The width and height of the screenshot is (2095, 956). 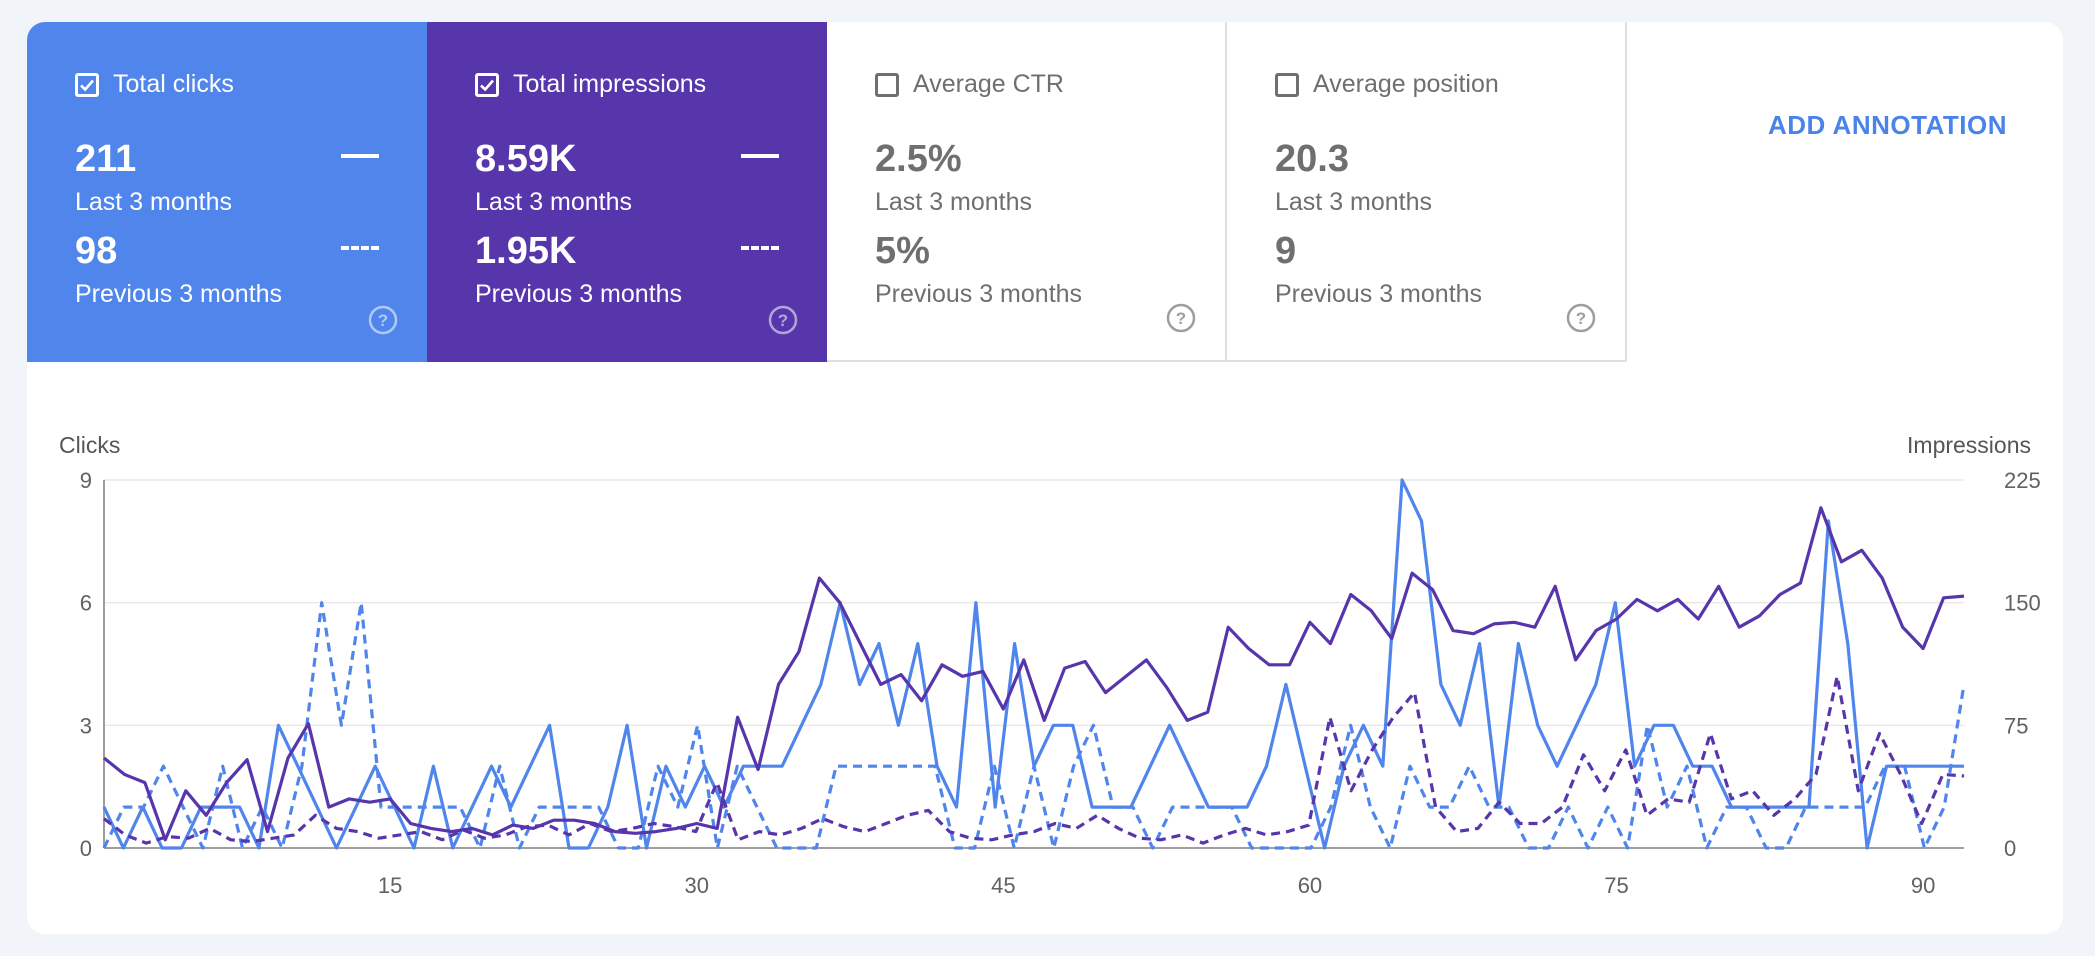 What do you see at coordinates (1887, 125) in the screenshot?
I see `add-annotation-button: ADD ANNOTATION` at bounding box center [1887, 125].